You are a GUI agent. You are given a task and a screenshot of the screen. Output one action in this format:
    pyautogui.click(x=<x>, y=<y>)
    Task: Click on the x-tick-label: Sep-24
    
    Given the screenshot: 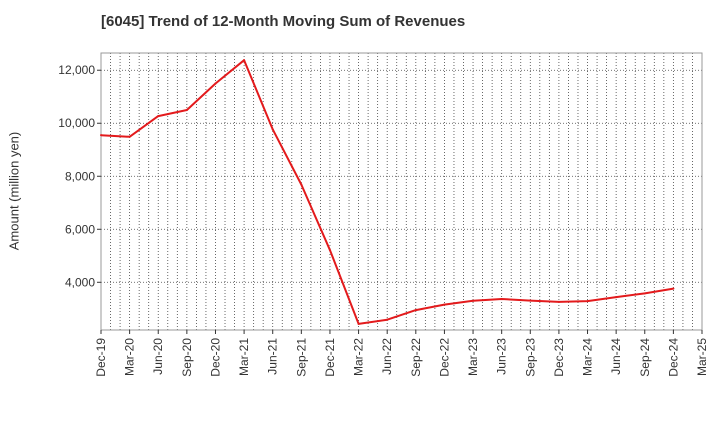 What is the action you would take?
    pyautogui.click(x=645, y=357)
    